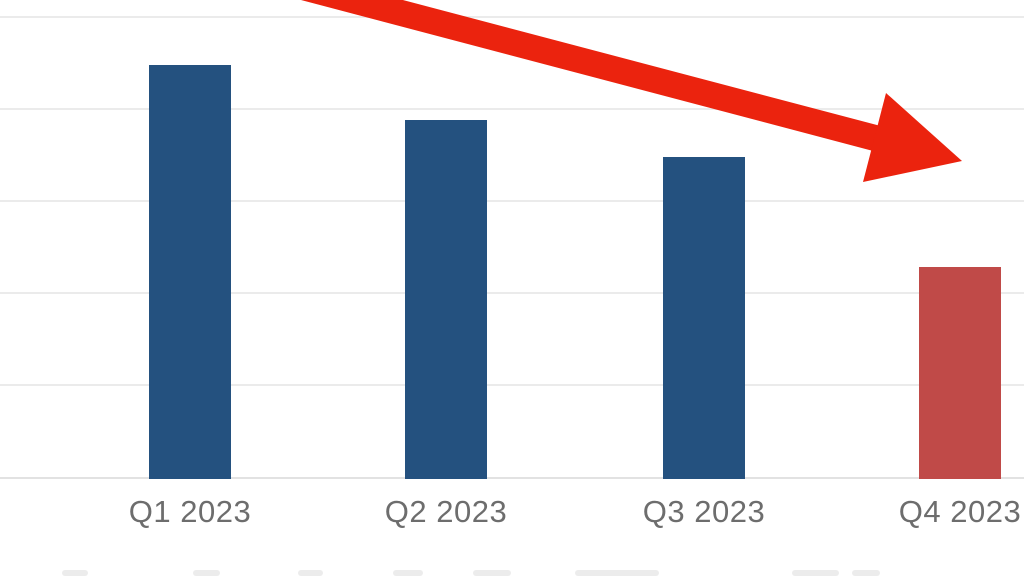 Image resolution: width=1024 pixels, height=576 pixels. I want to click on bar-q1-2023, so click(190, 272).